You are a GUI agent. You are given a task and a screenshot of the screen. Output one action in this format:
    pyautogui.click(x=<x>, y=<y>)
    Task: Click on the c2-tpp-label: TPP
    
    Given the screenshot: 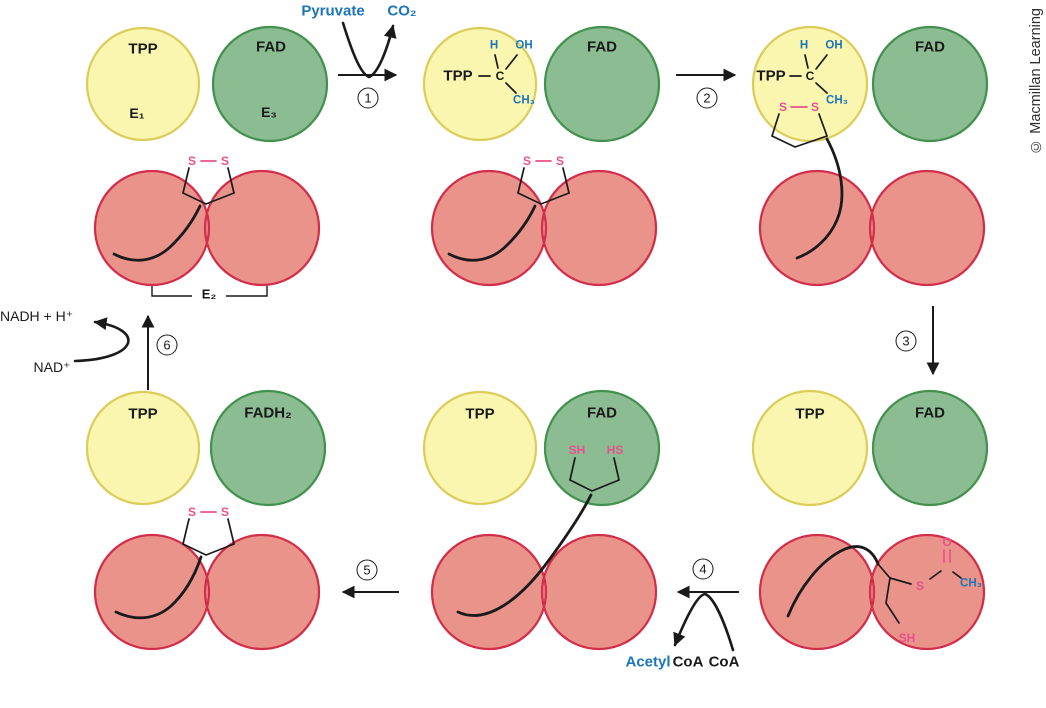 What is the action you would take?
    pyautogui.click(x=458, y=76)
    